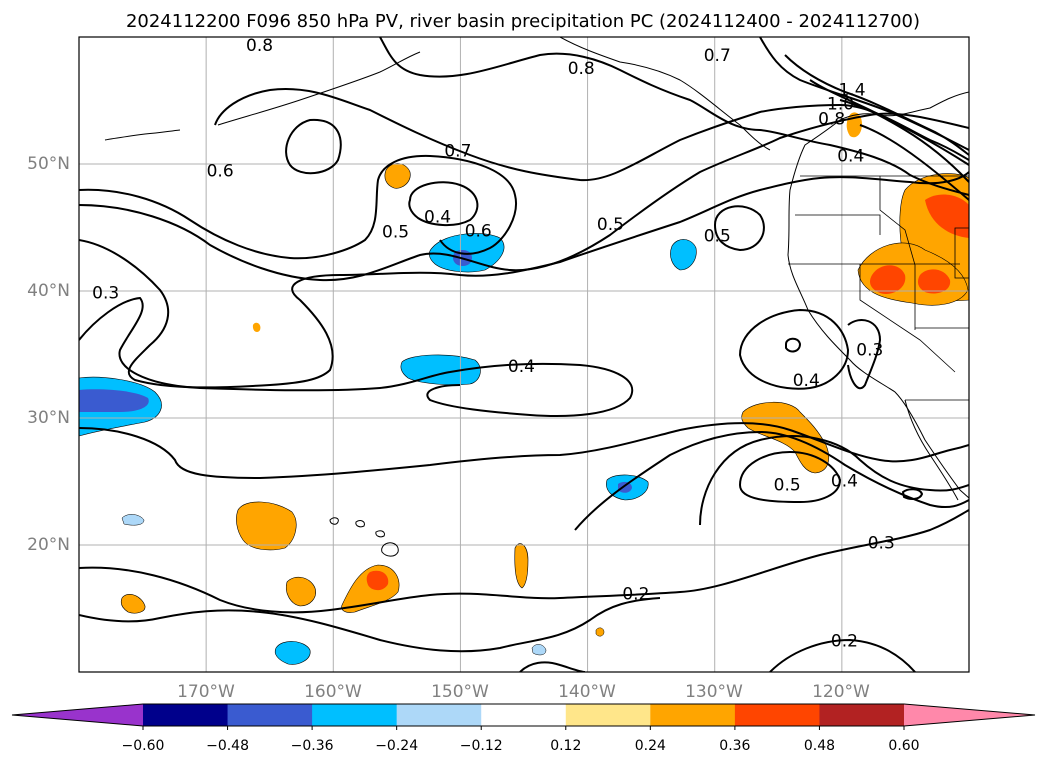 The image size is (1047, 765). Describe the element at coordinates (587, 692) in the screenshot. I see `lon-tick-label: 140°W` at that location.